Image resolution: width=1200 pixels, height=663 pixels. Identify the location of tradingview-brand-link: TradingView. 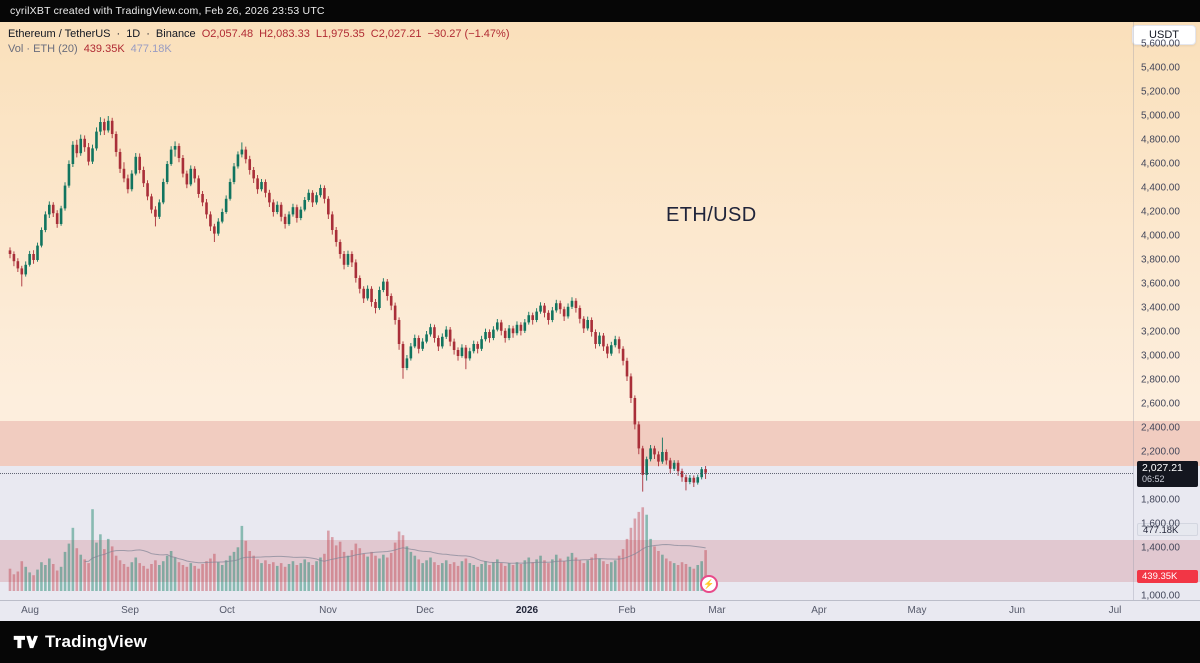
(96, 641).